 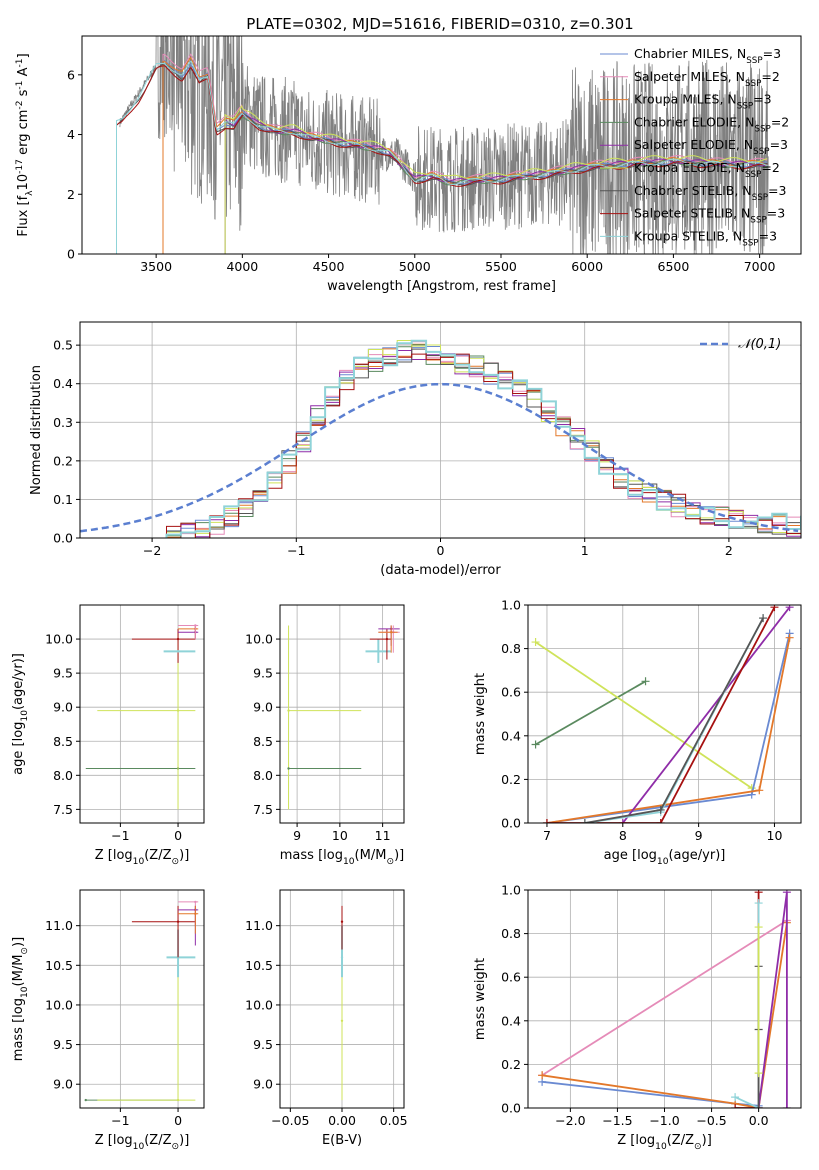 I want to click on x-tick-label: 0.05, so click(x=394, y=1120).